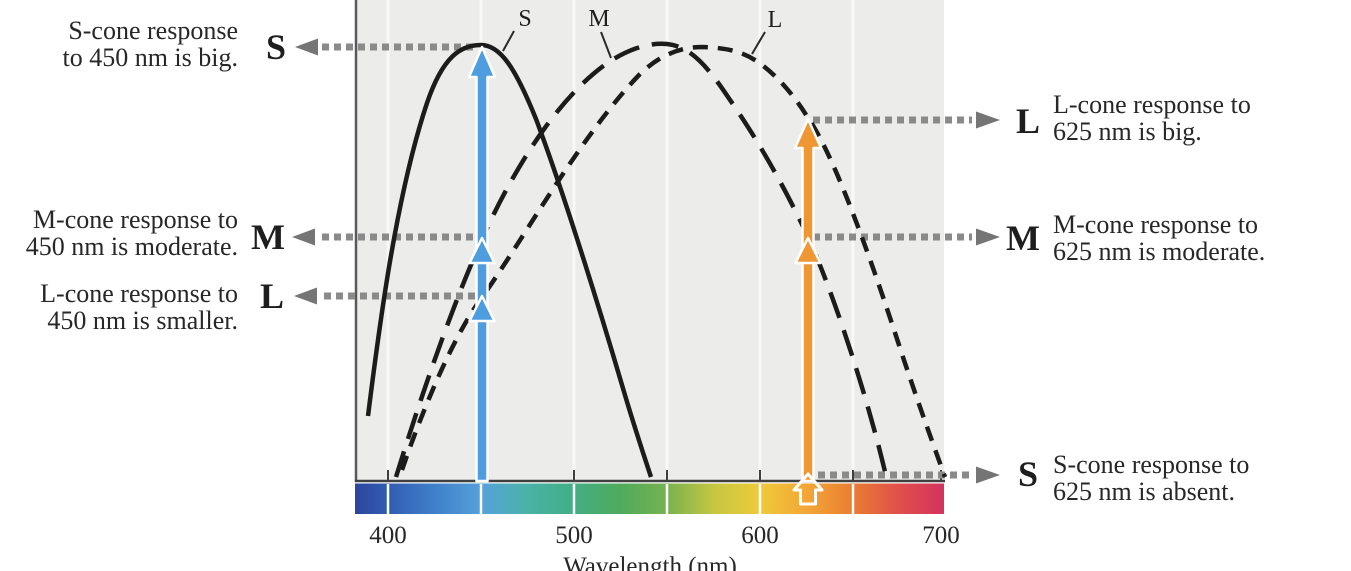  Describe the element at coordinates (574, 535) in the screenshot. I see `x-tick-500: 500` at that location.